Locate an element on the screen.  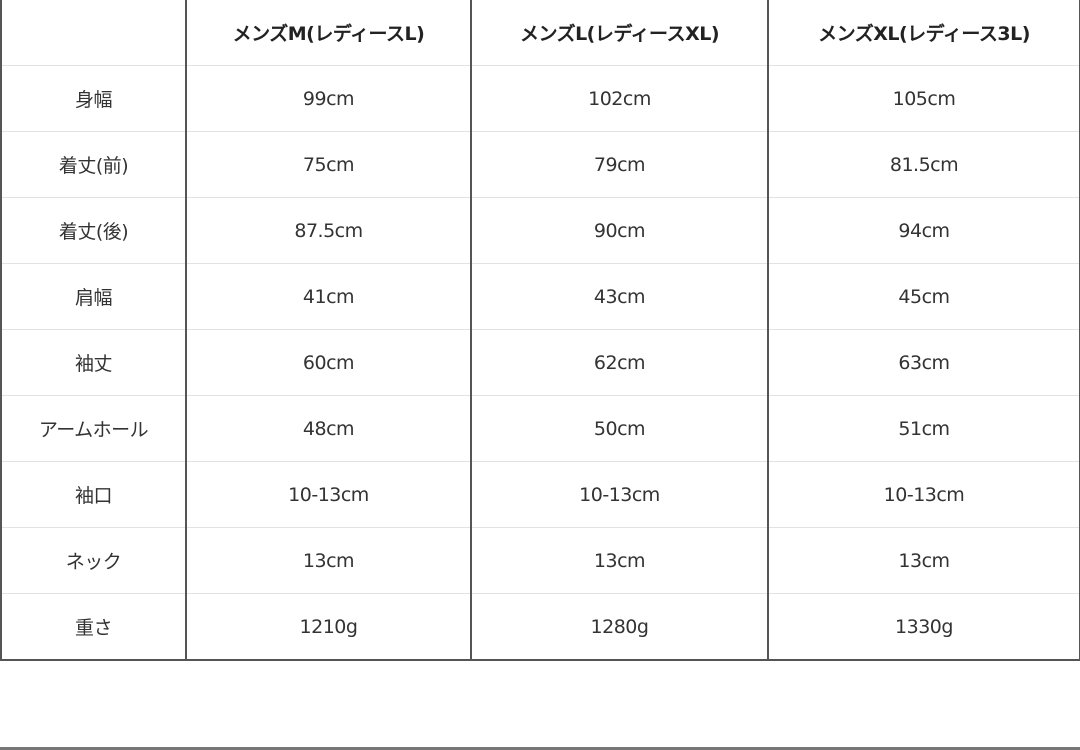
table-row: 身幅 99cm 102cm 105cm is located at coordinates (540, 98).